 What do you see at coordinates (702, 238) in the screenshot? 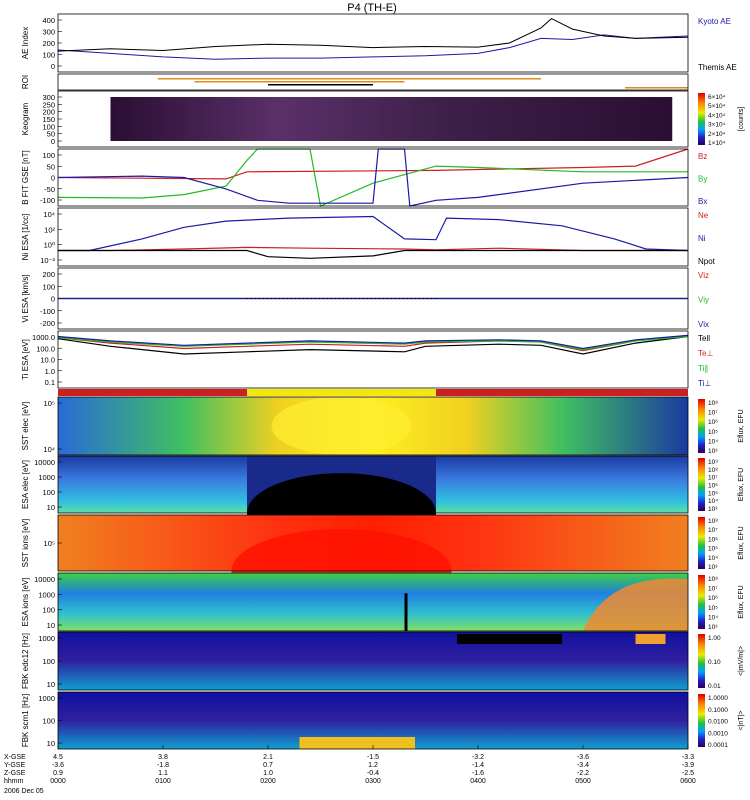
I see `density-legend-entry: Ni` at bounding box center [702, 238].